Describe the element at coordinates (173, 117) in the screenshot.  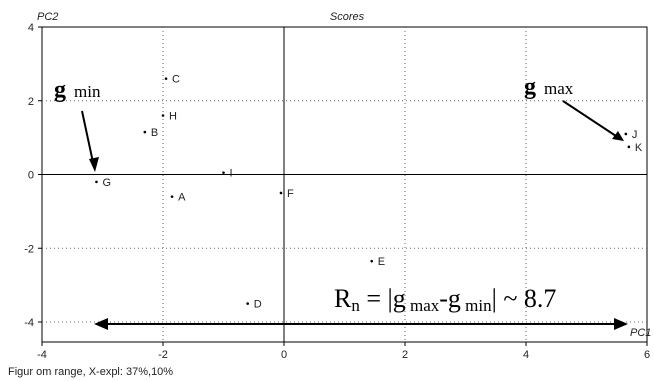
I see `point-label-H: H` at that location.